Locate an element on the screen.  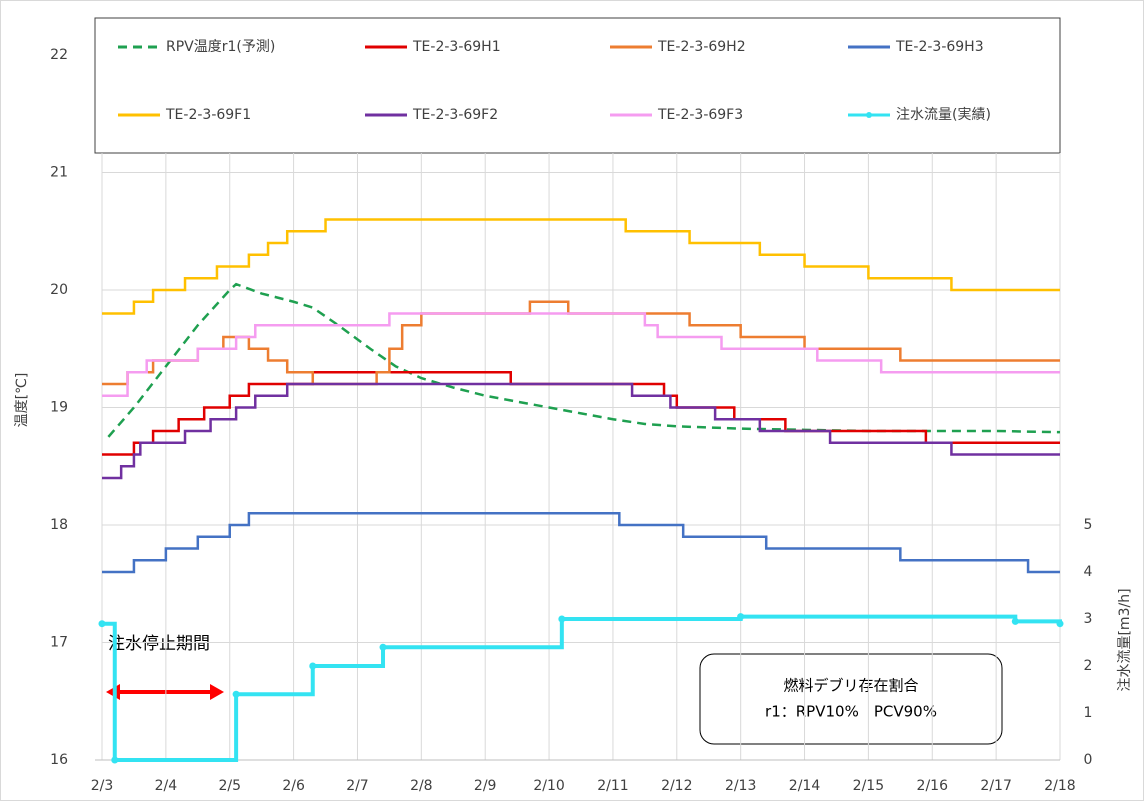
y-axis-label: 温度[℃] is located at coordinates (22, 400).